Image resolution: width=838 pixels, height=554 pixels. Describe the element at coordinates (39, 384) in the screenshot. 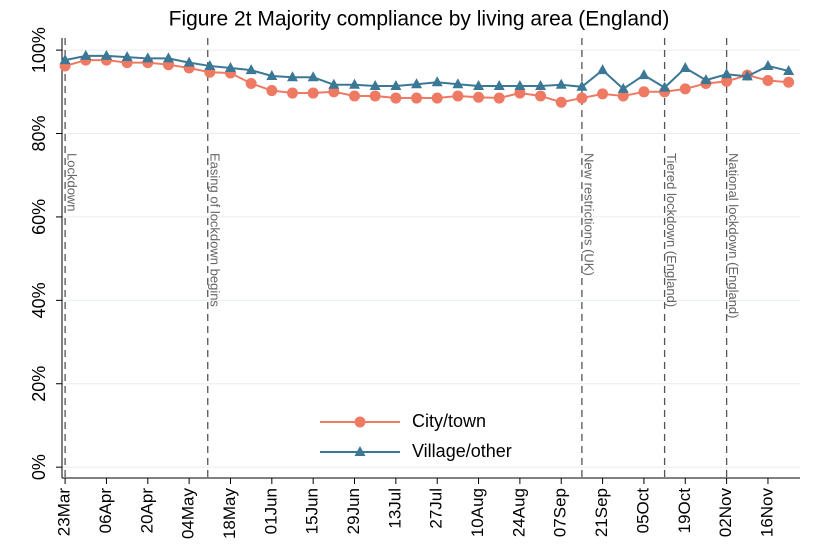

I see `y-tick-label: 20%` at that location.